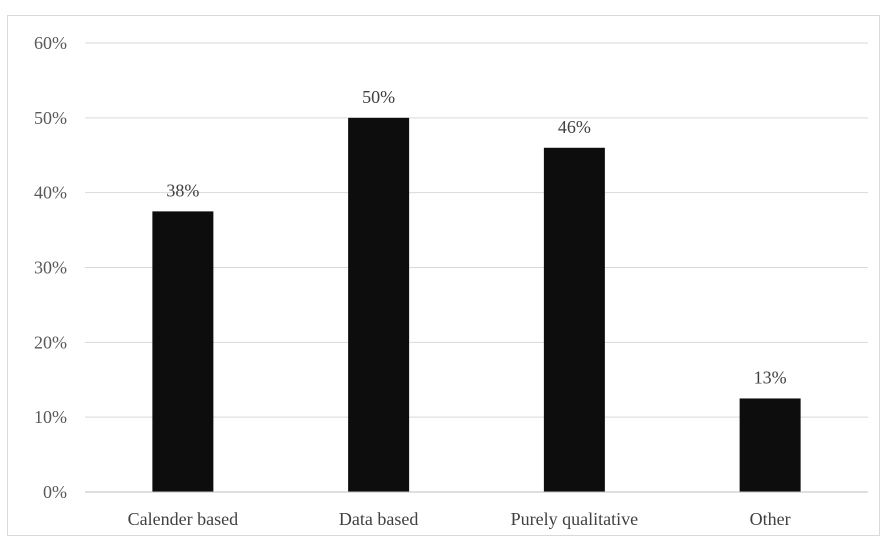 The width and height of the screenshot is (881, 538). What do you see at coordinates (574, 519) in the screenshot?
I see `category-label: Purely qualitative` at bounding box center [574, 519].